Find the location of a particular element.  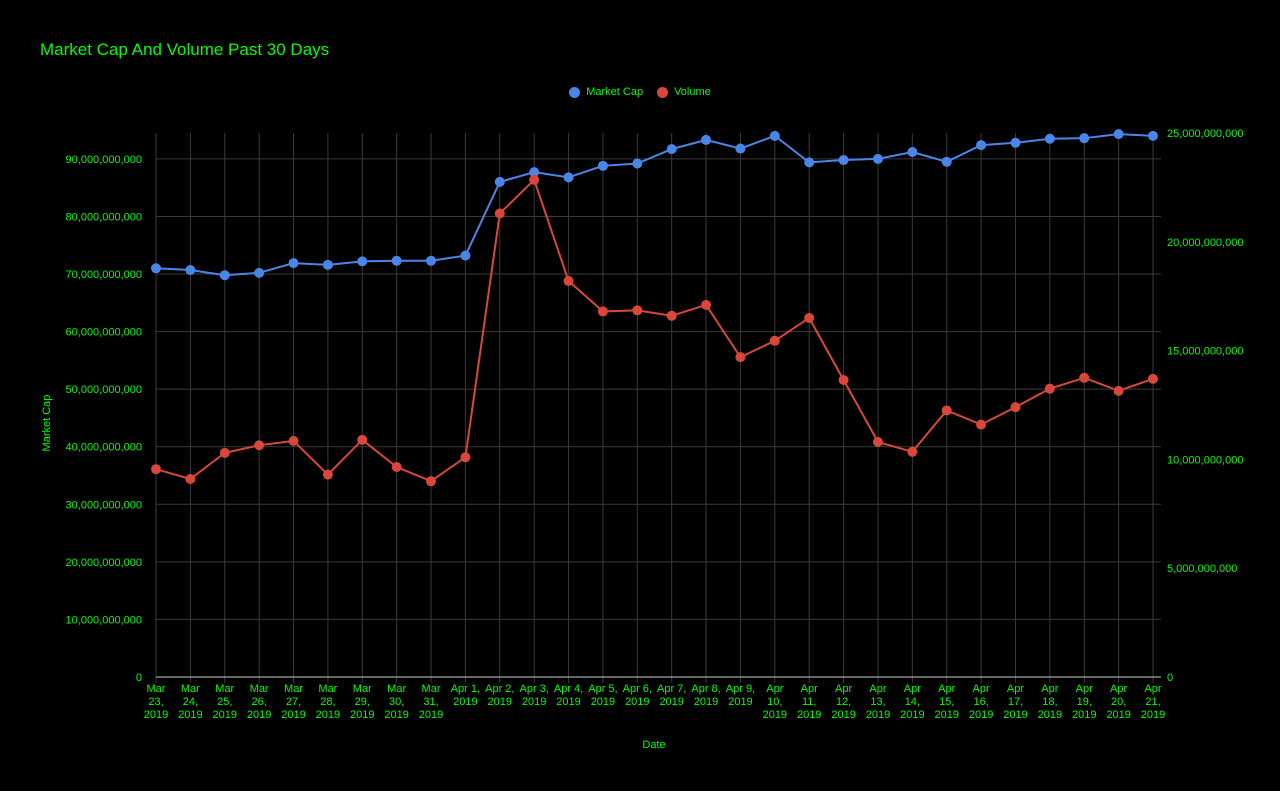

x-tick-label: Apr 9, 2019 is located at coordinates (740, 695).